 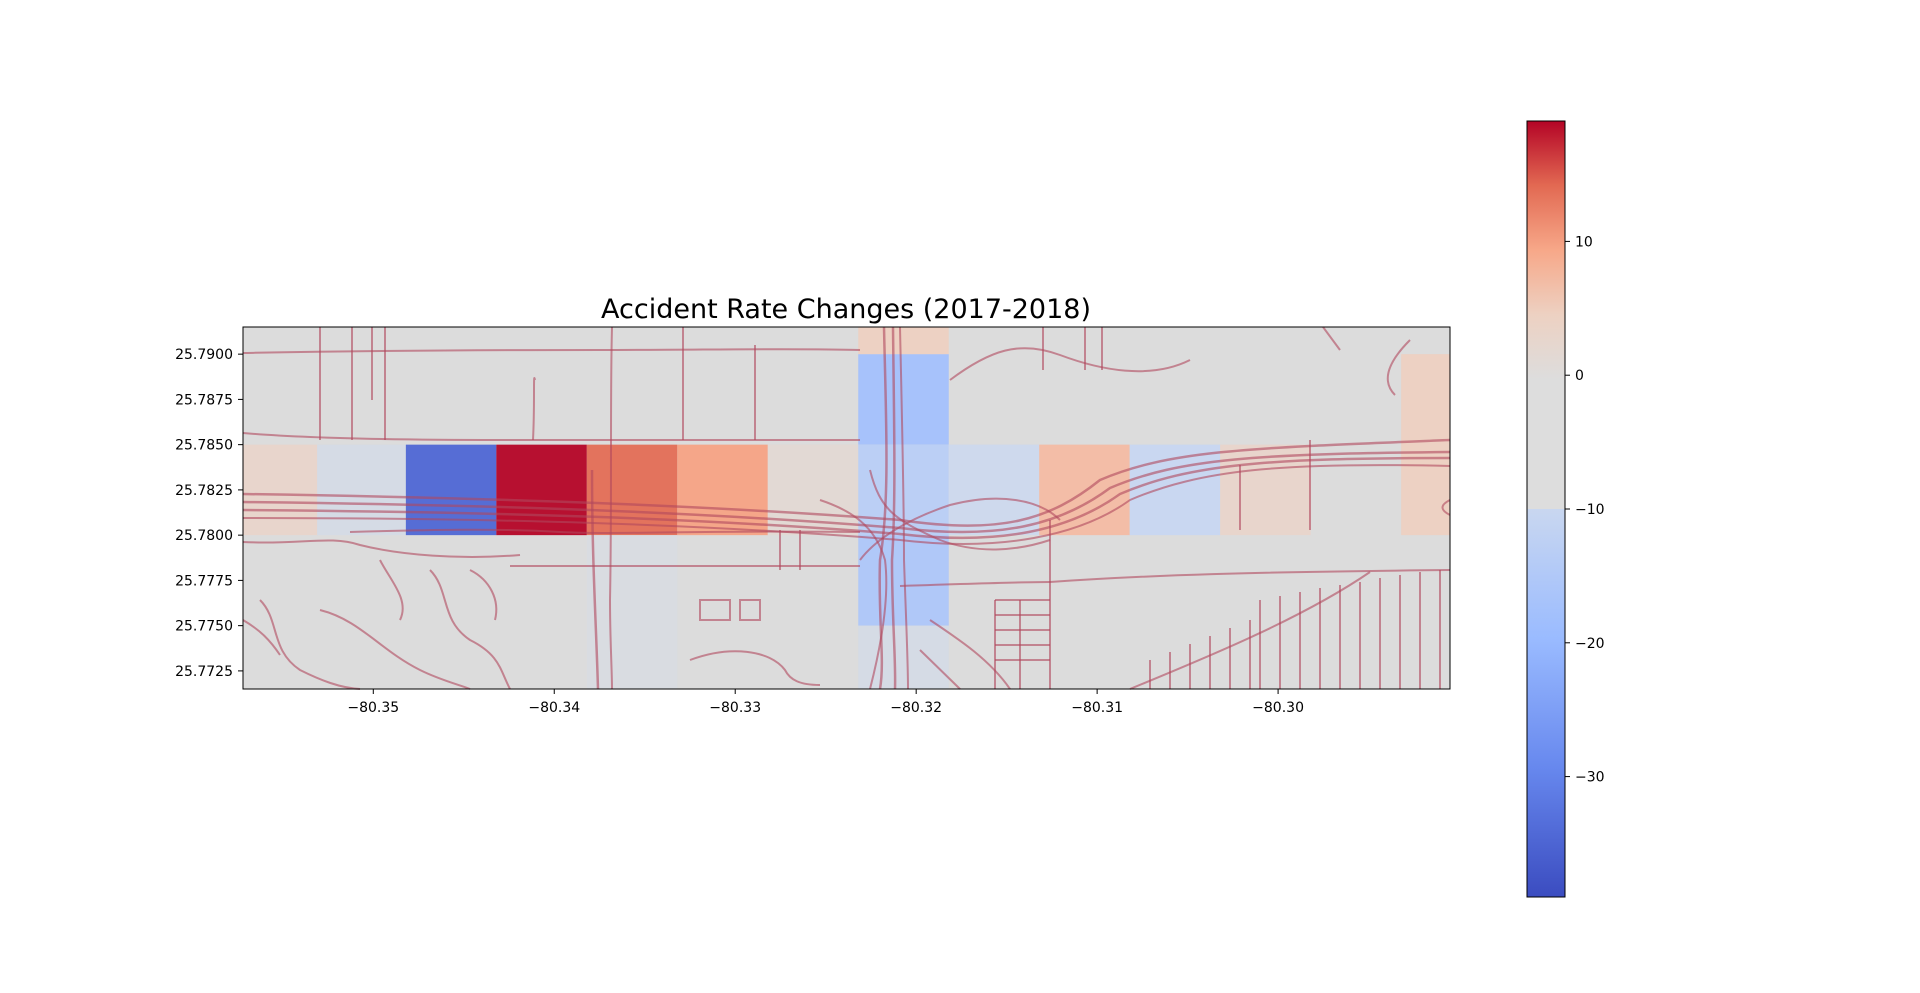 What do you see at coordinates (204, 581) in the screenshot?
I see `y-tick-label: 25.7775` at bounding box center [204, 581].